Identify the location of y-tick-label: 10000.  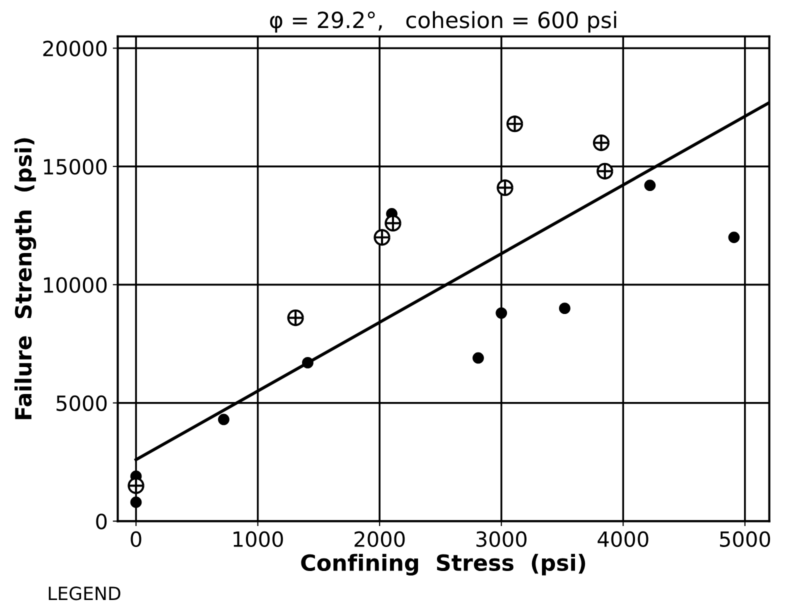
(75, 285).